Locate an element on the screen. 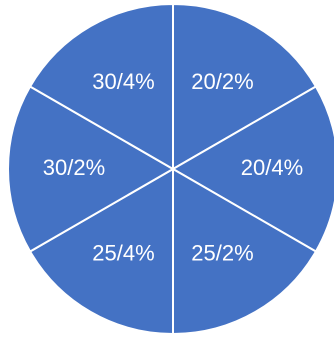 This screenshot has height=338, width=334. pie-slice-label-5: 30/2% is located at coordinates (74, 167).